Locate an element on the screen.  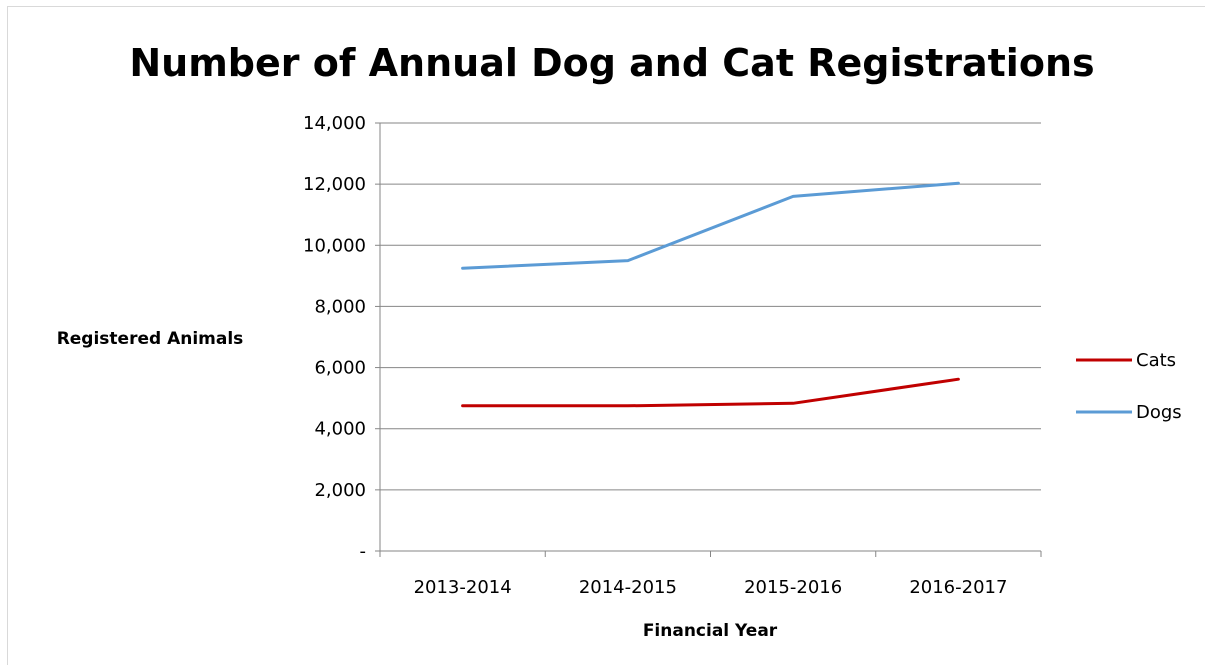
x-axis-tick-labels: 2013-2014 2014-2015 2015-2016 2016-2017 is located at coordinates (711, 587).